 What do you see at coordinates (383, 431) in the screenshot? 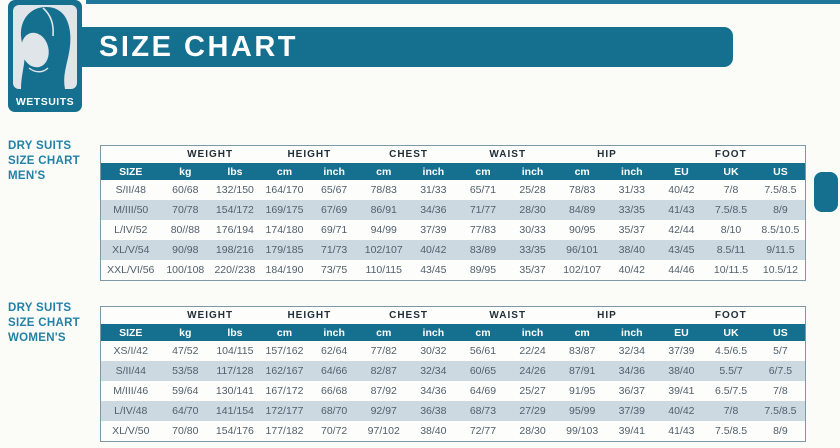
I see `table-cell: 97/102` at bounding box center [383, 431].